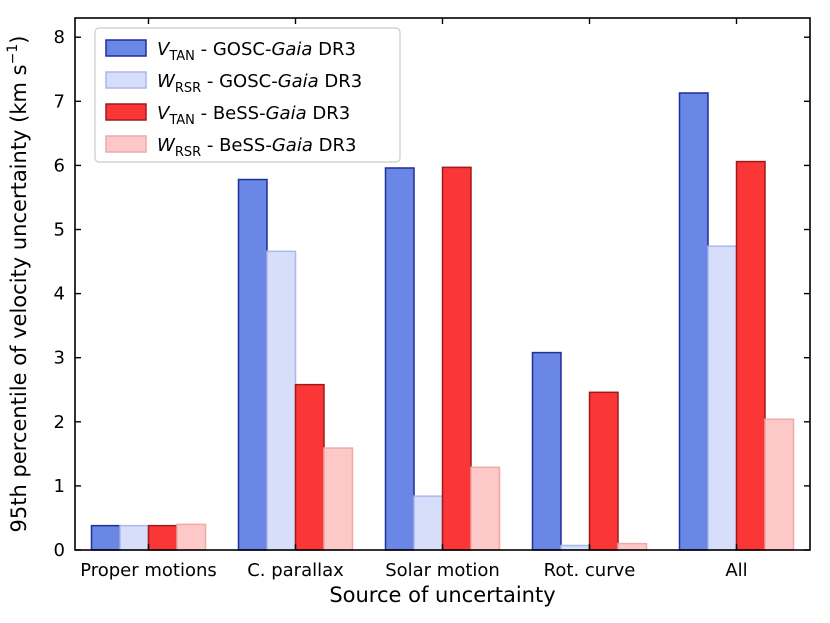 The width and height of the screenshot is (830, 623). I want to click on y-tick-label: 6, so click(59, 165).